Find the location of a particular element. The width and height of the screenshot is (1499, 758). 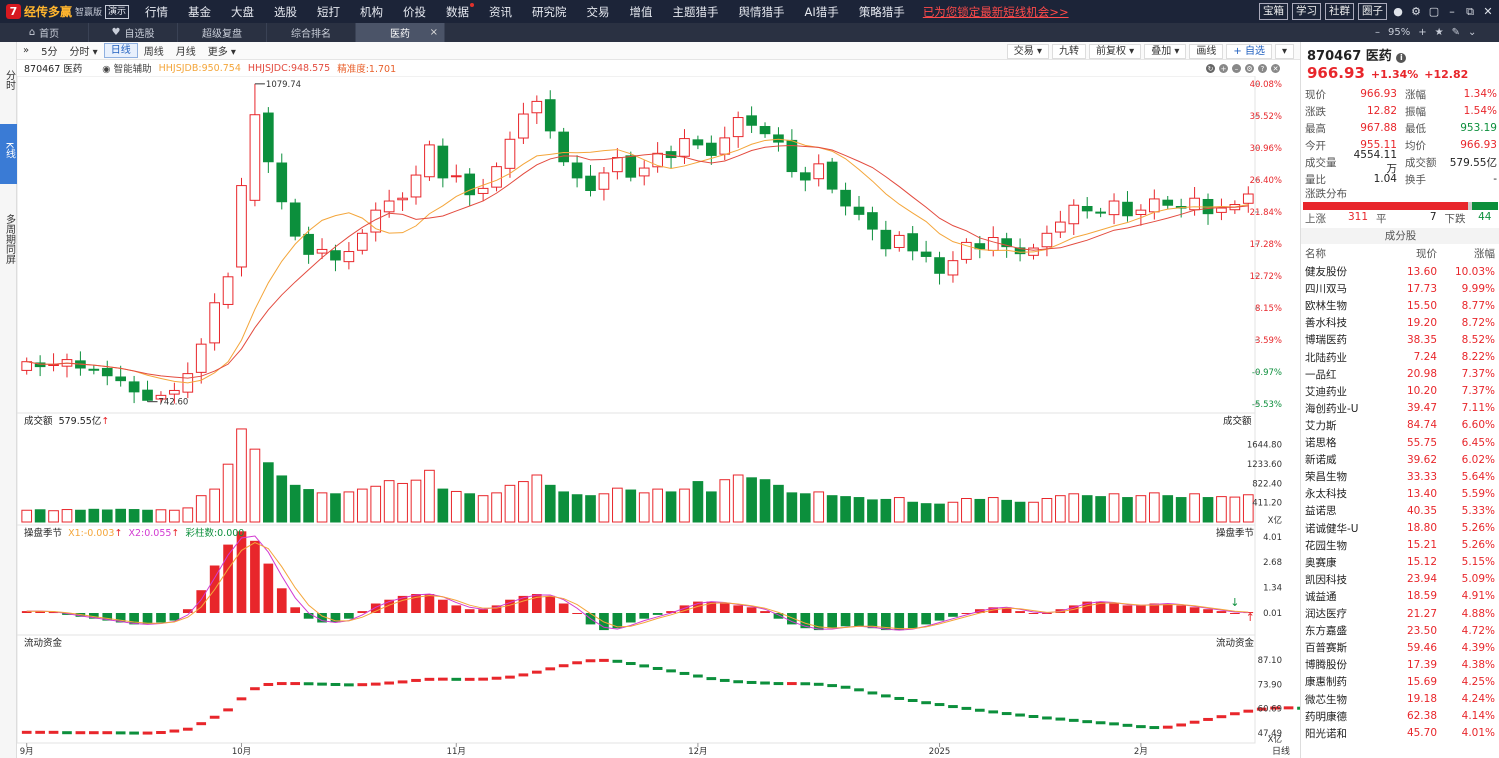

constituent-row: 艾迪药业 10.20 7.37% is located at coordinates (1400, 391).